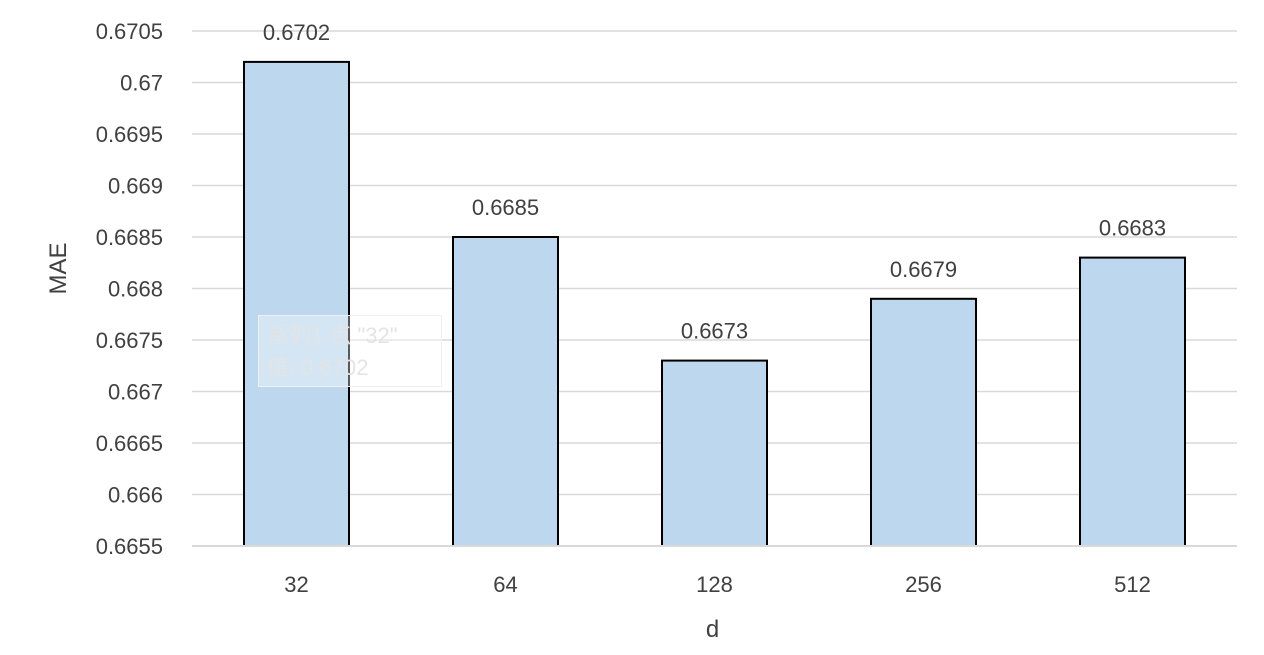 The image size is (1264, 655). I want to click on x-tick-label: 128, so click(714, 584).